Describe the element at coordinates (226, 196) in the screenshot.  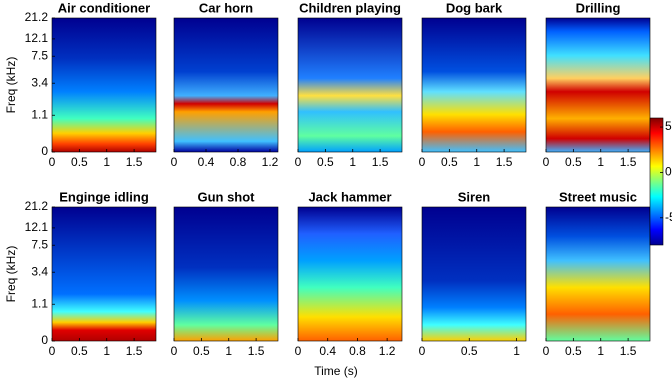
I see `panel-title: Gun shot` at that location.